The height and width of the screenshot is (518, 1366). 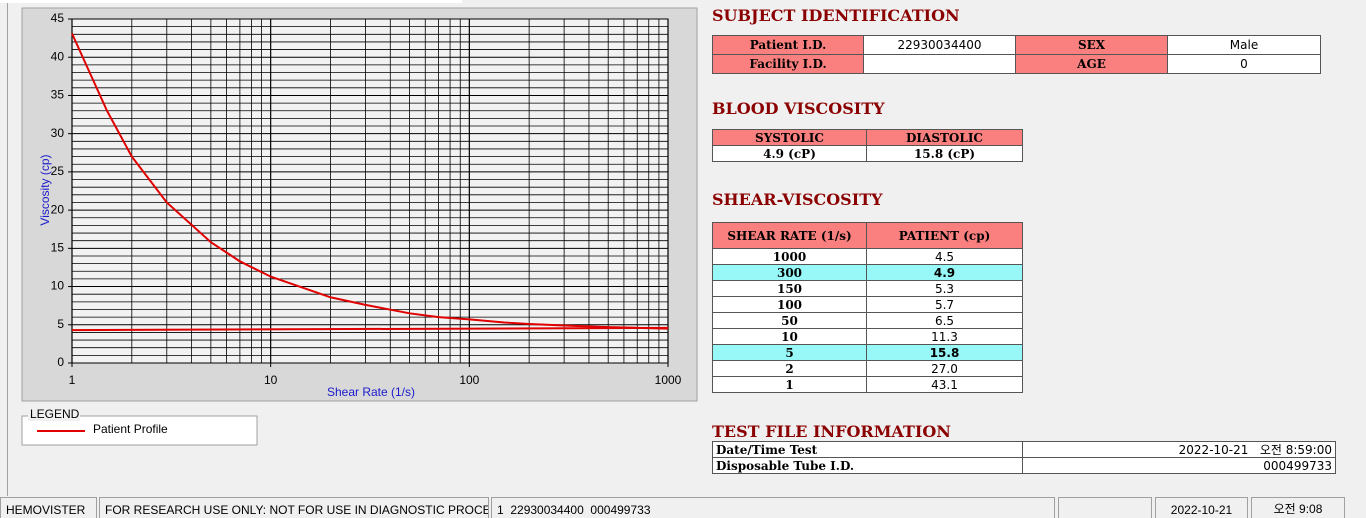 What do you see at coordinates (944, 320) in the screenshot?
I see `patient-viscosity: 6.5` at bounding box center [944, 320].